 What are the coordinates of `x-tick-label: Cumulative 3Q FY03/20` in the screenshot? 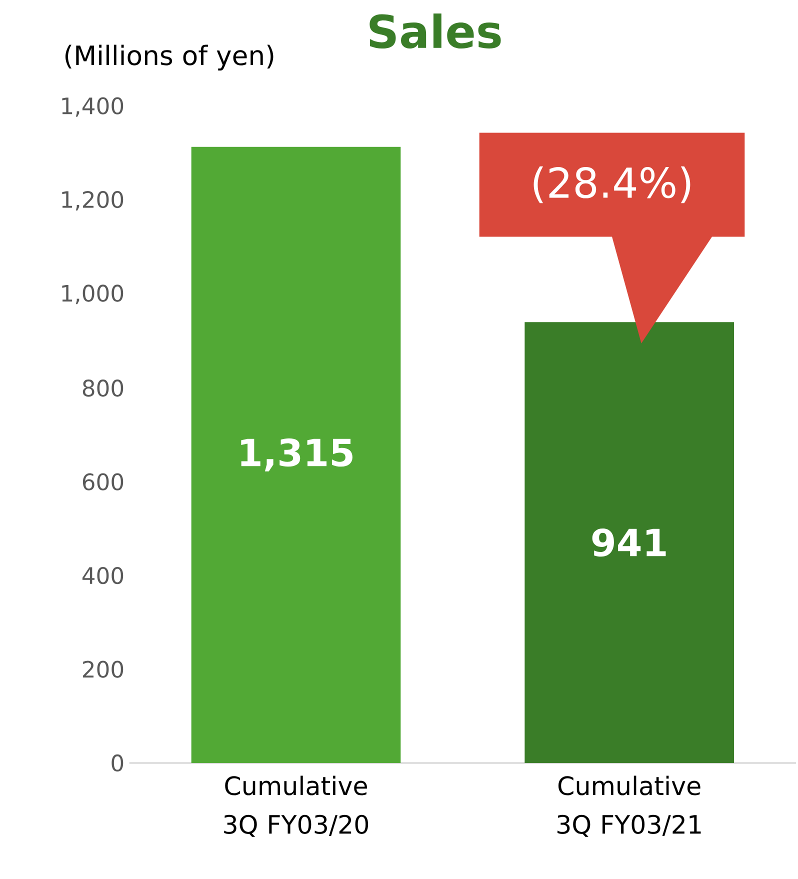 It's located at (296, 806).